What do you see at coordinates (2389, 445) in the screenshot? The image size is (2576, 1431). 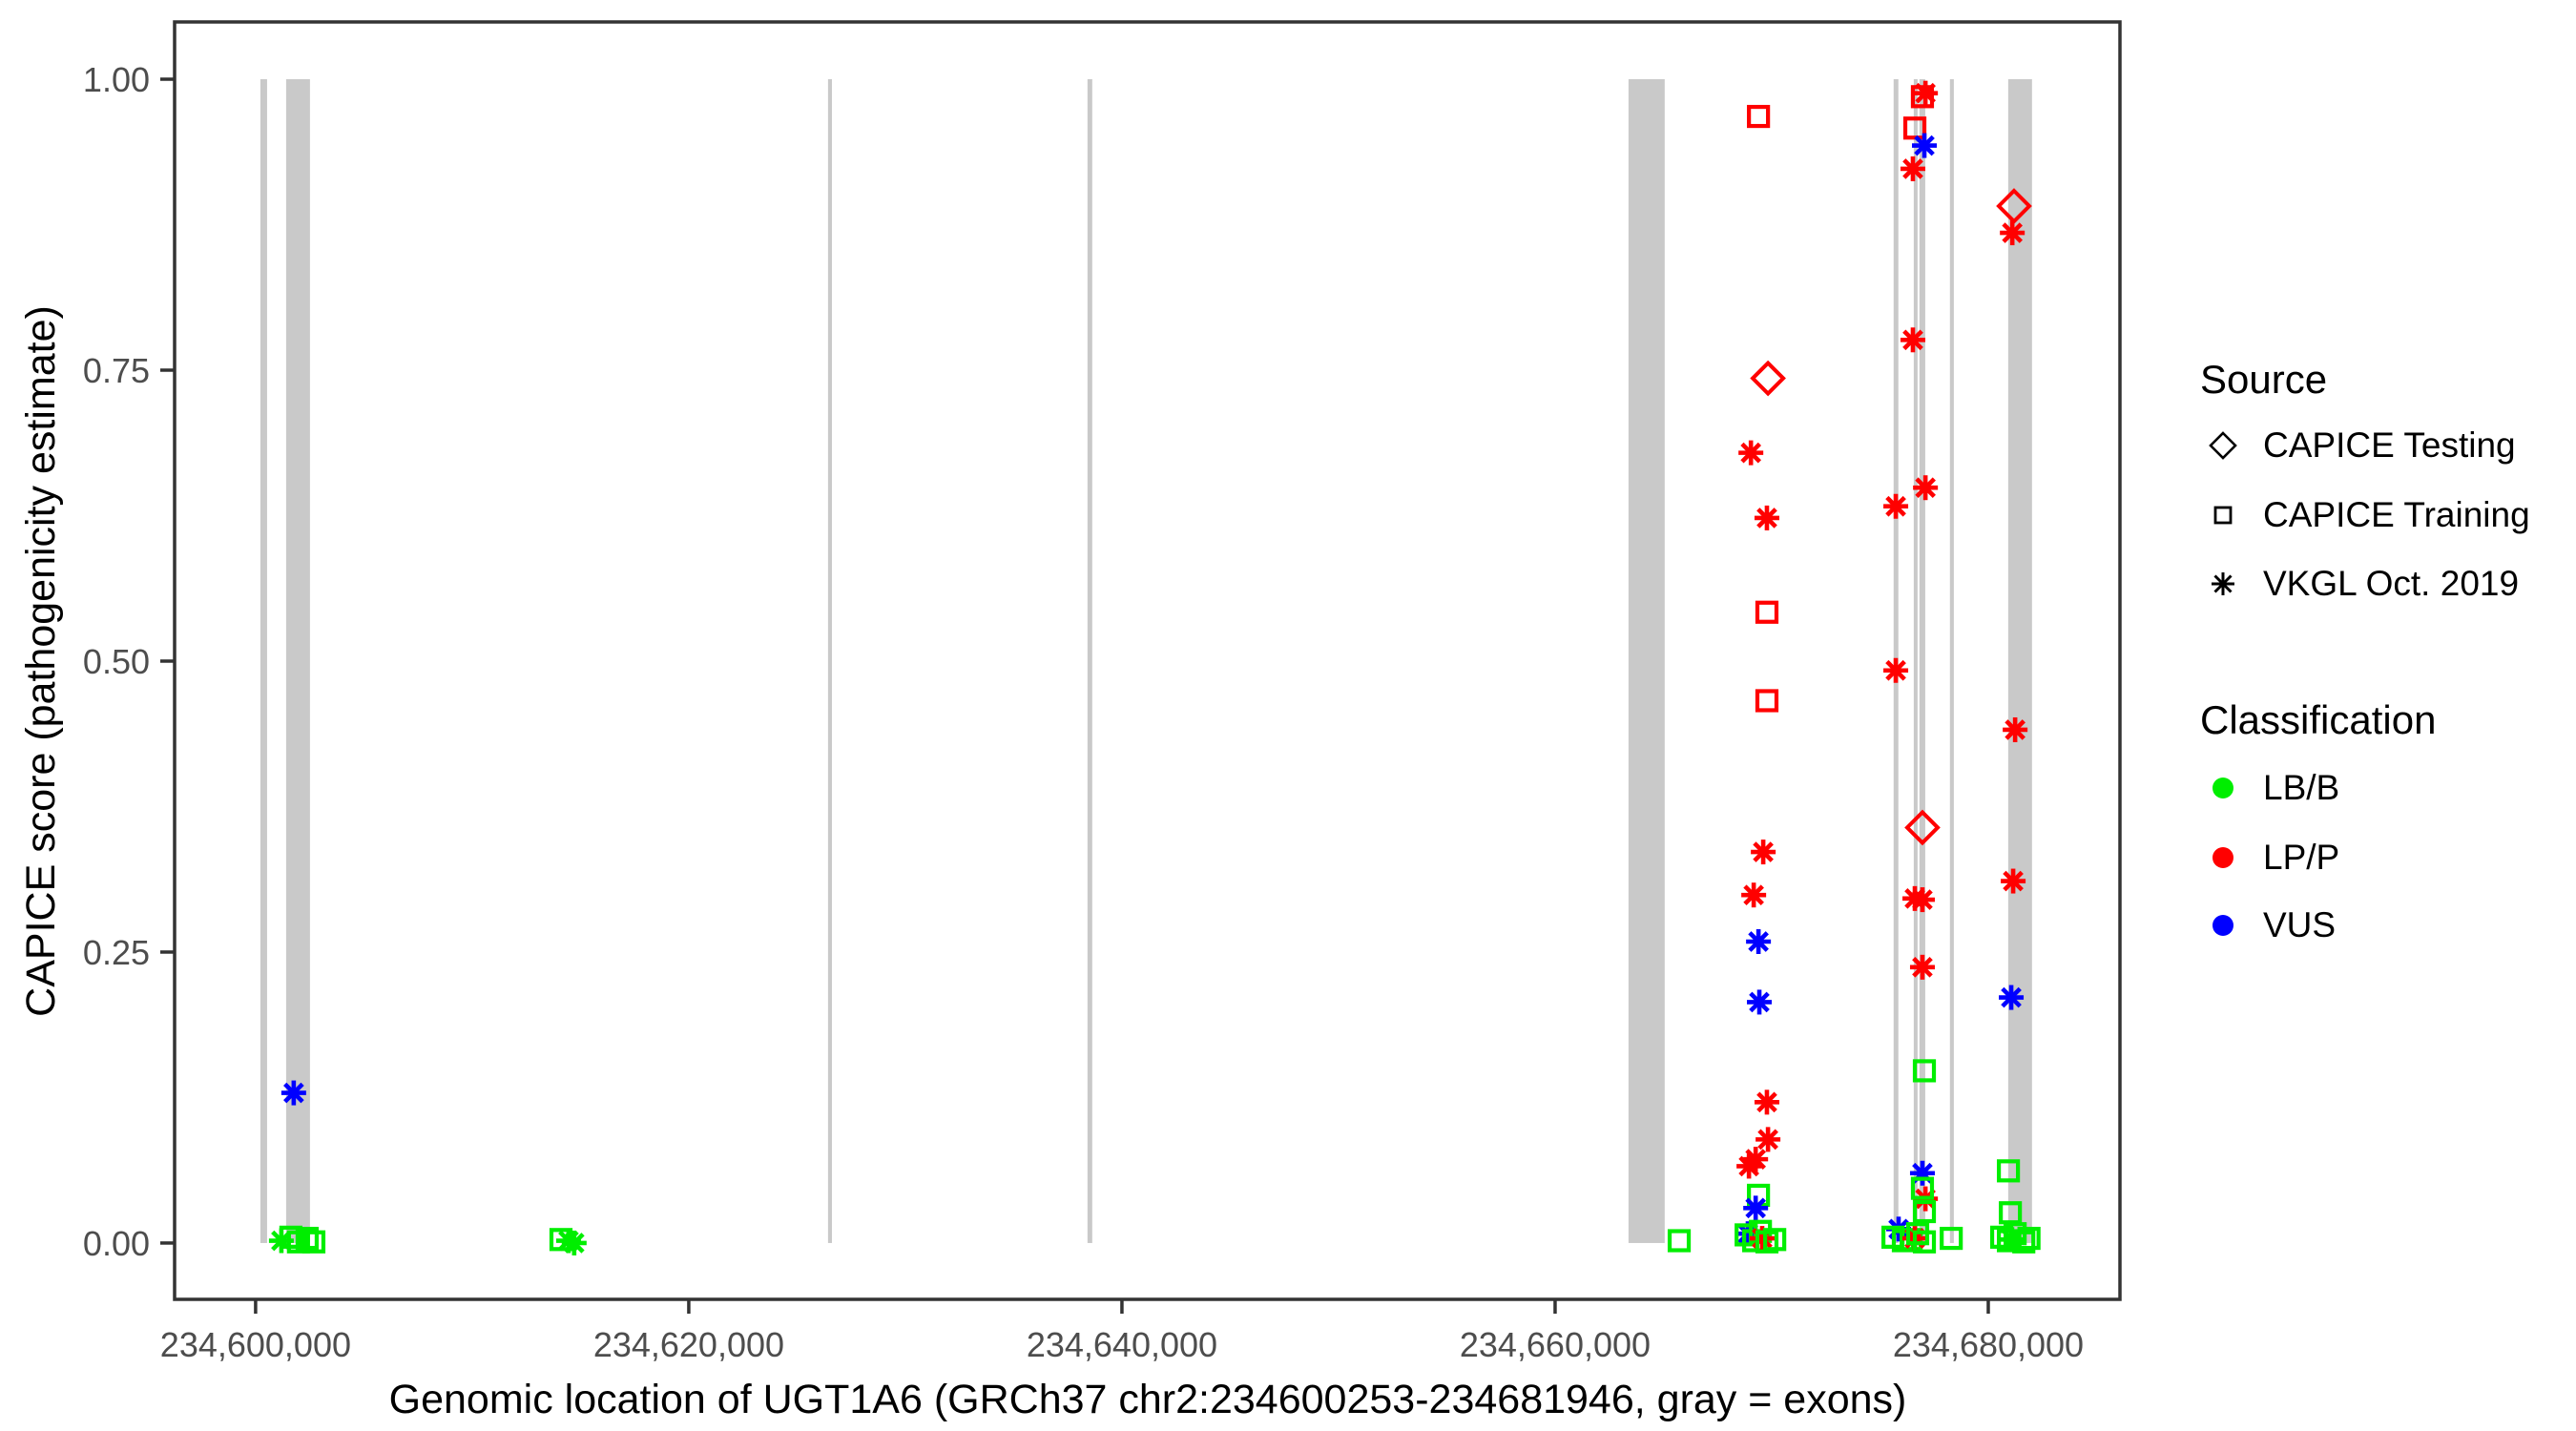 I see `legend-item-label: CAPICE Testing` at bounding box center [2389, 445].